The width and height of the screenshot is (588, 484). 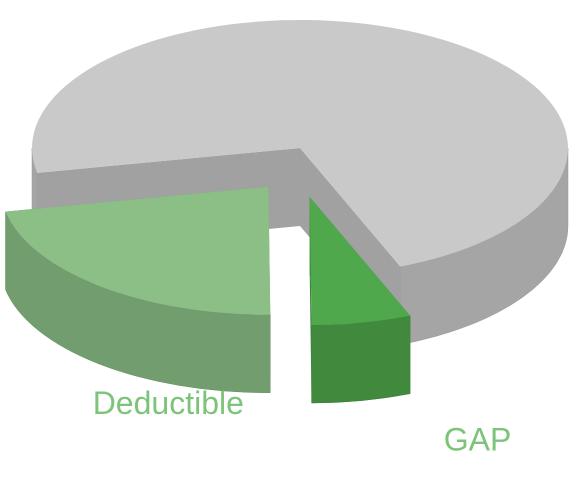 What do you see at coordinates (168, 403) in the screenshot?
I see `slice-label: Deductible` at bounding box center [168, 403].